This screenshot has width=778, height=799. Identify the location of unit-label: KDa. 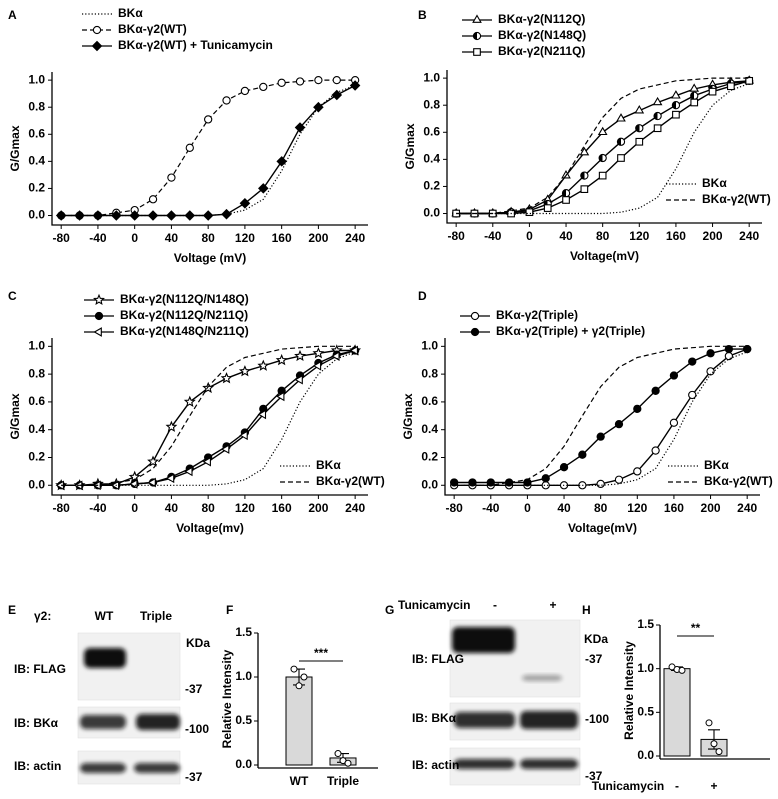
(596, 639).